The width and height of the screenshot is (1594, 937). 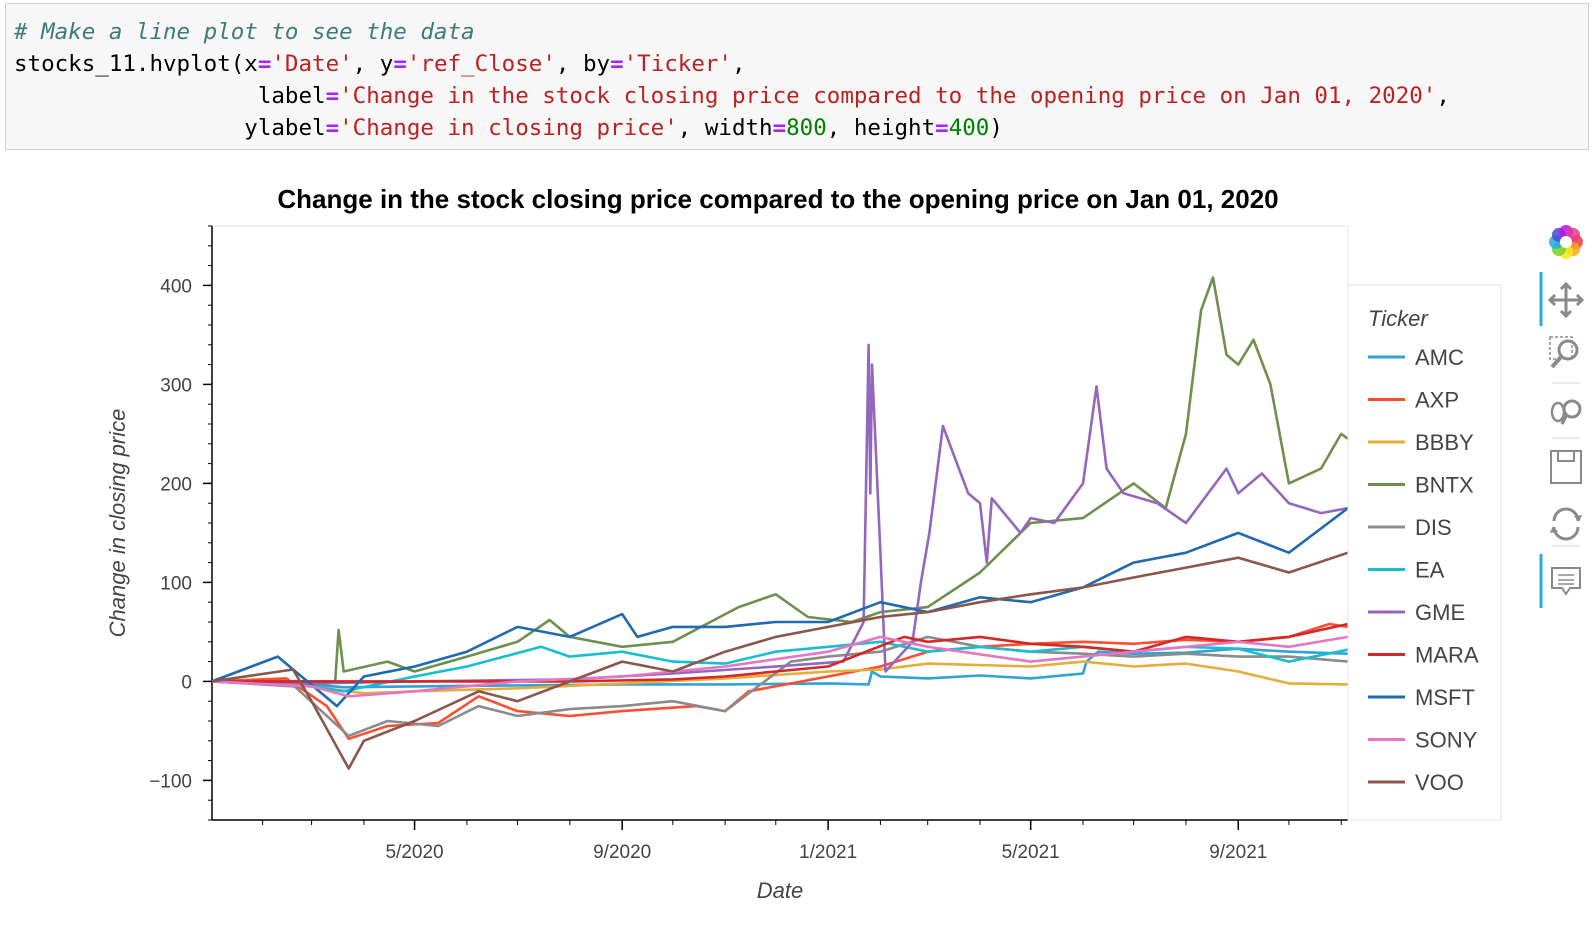 I want to click on wheel-zoom-icon, so click(x=1566, y=419).